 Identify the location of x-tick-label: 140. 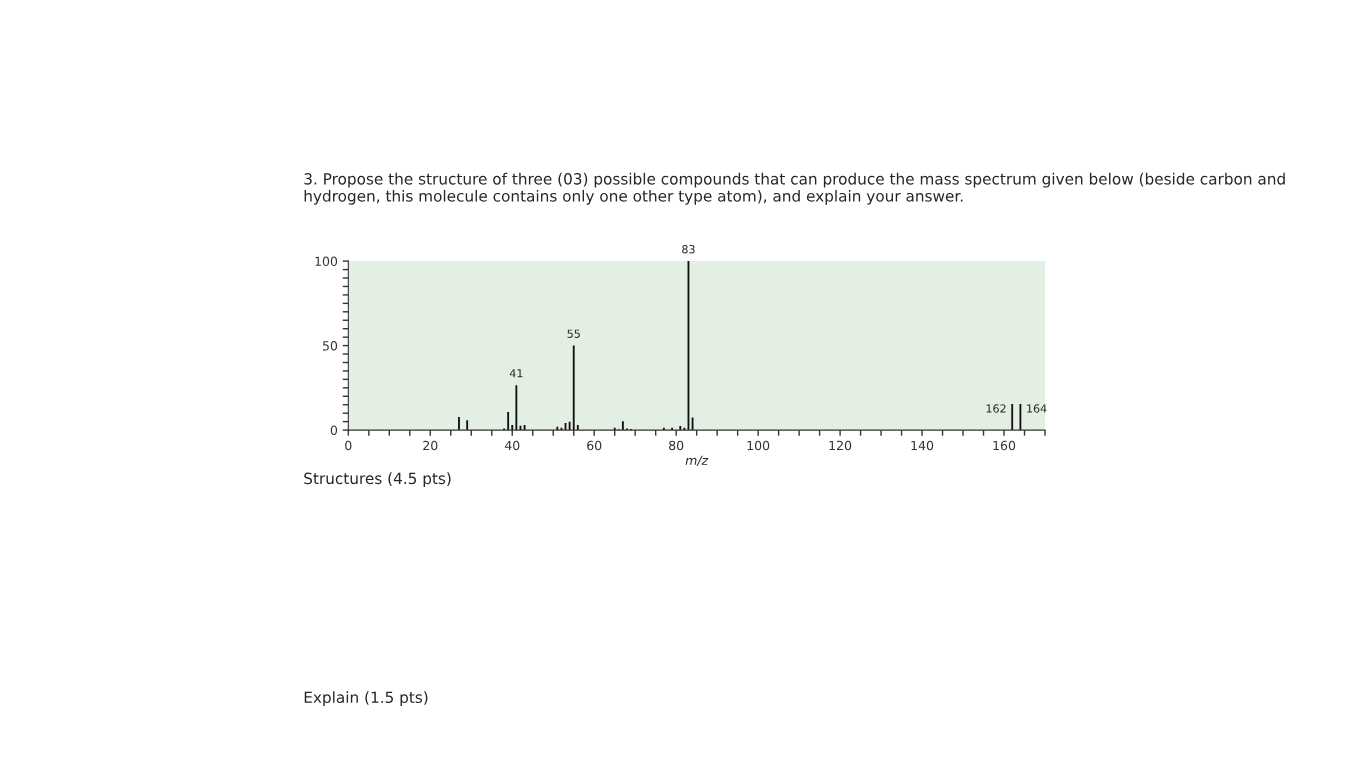
(922, 445).